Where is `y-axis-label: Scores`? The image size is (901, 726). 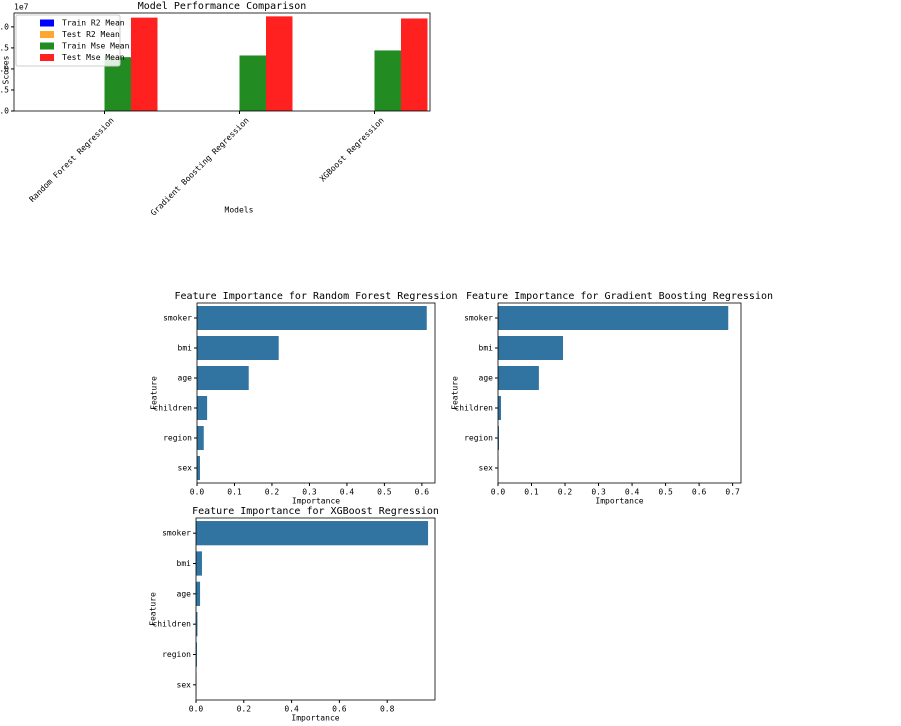
y-axis-label: Scores is located at coordinates (6, 69).